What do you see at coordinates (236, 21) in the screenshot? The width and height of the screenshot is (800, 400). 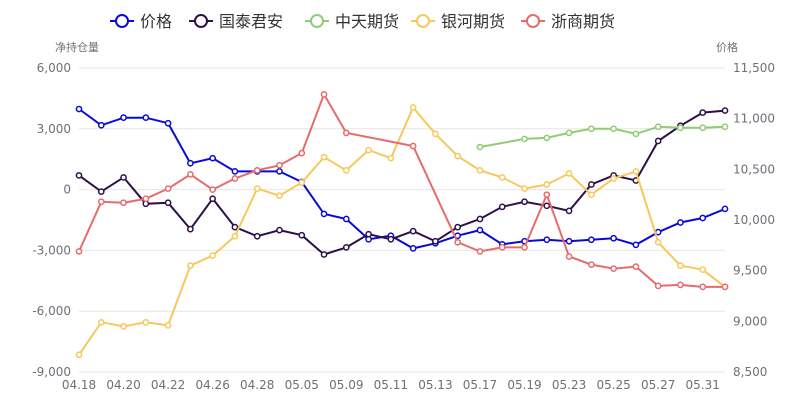 I see `legend-item: 国泰君安` at bounding box center [236, 21].